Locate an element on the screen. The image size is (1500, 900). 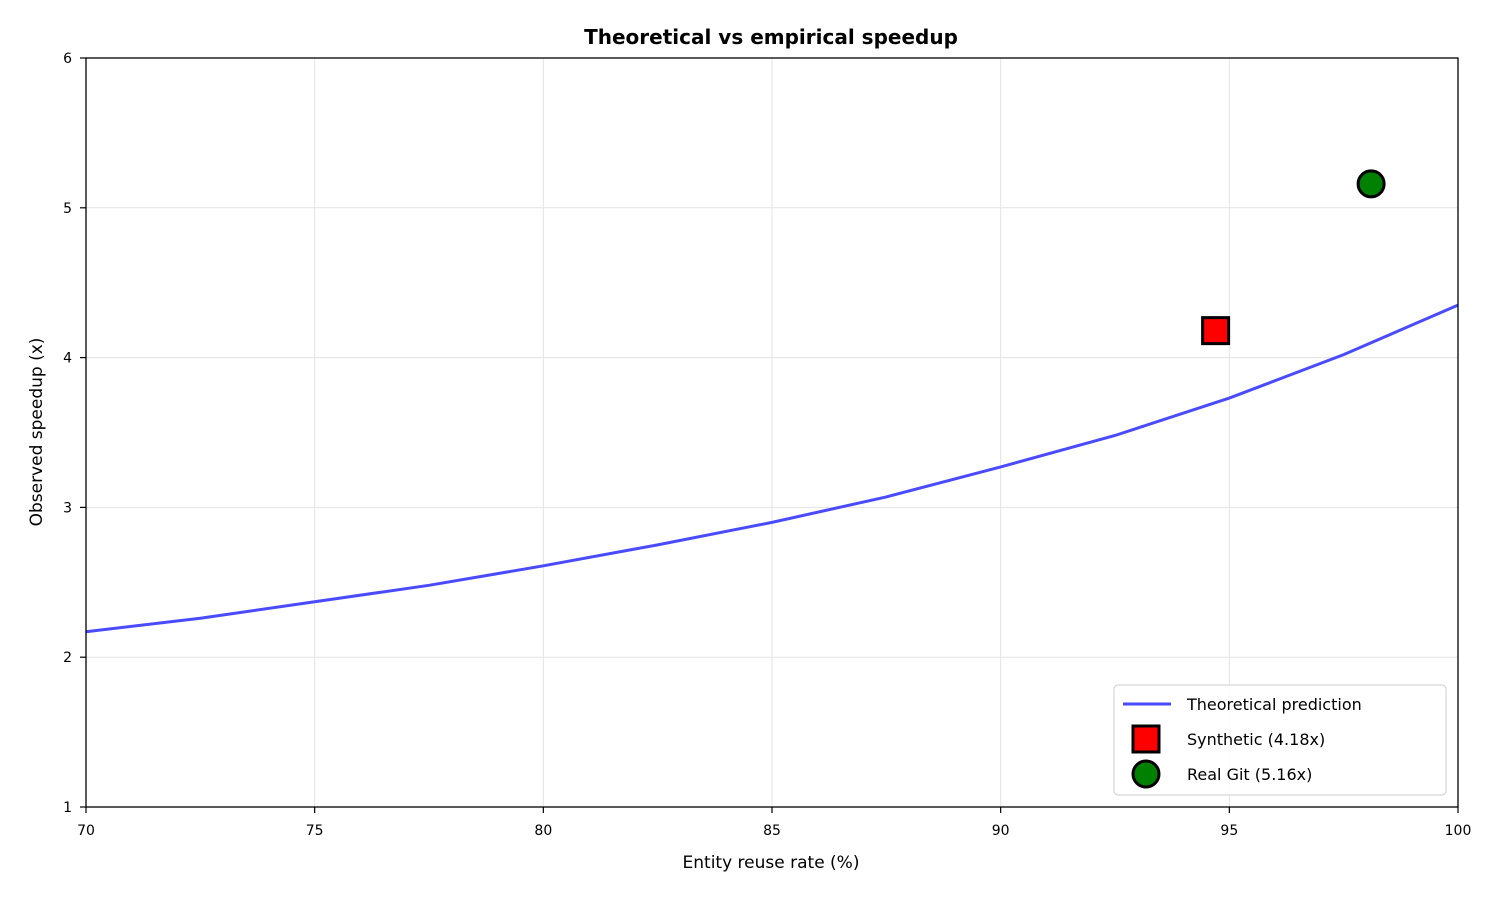
legend-label: Real Git (5.16x) is located at coordinates (1249, 774).